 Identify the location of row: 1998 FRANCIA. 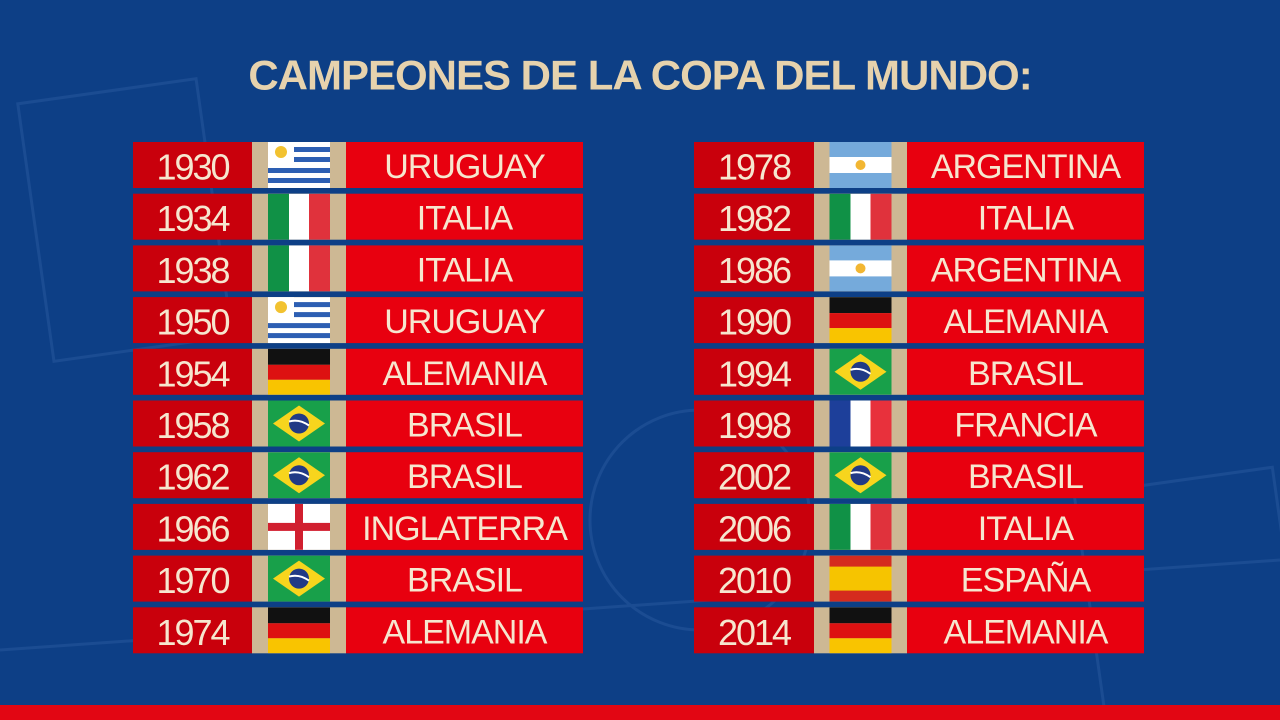
(919, 423).